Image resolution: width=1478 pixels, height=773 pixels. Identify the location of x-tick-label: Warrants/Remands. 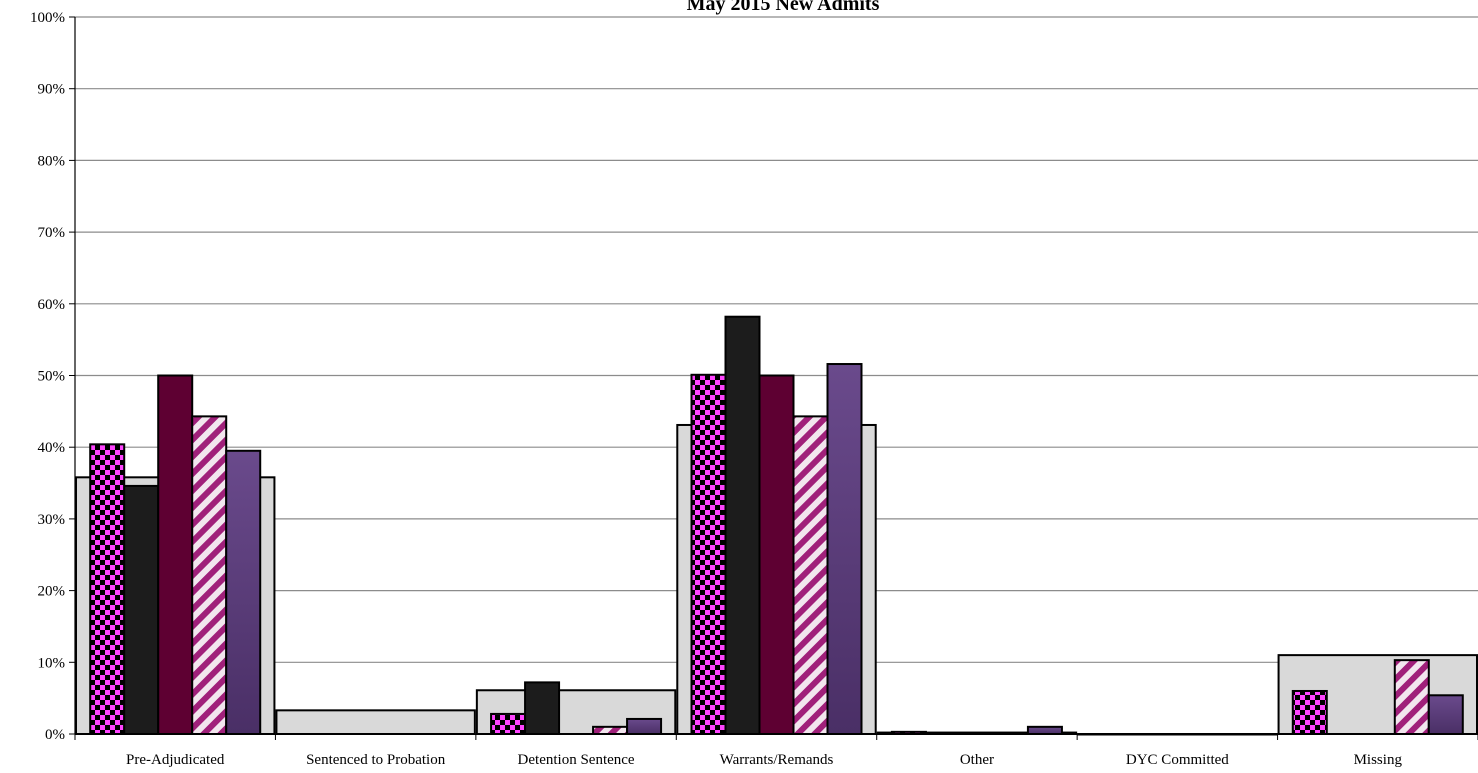
(777, 760).